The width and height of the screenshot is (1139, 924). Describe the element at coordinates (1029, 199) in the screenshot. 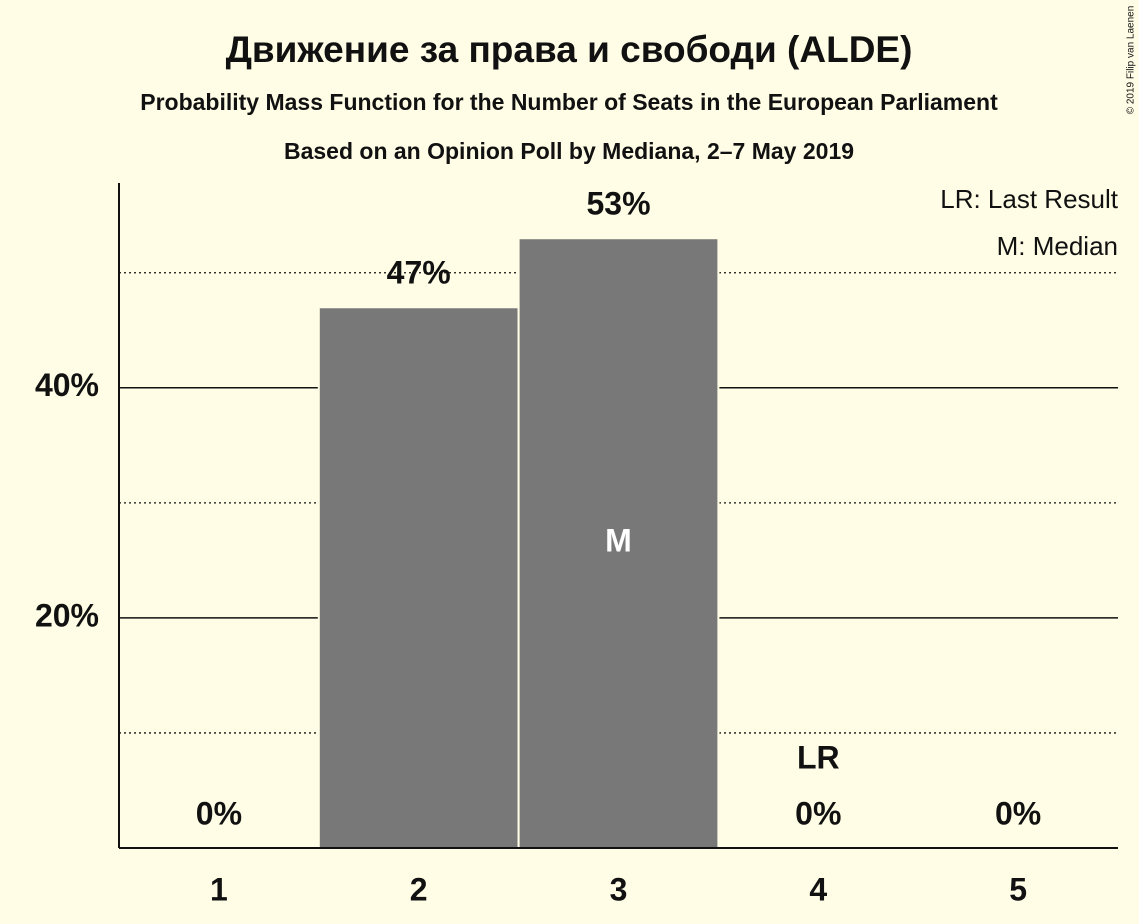

I see `legend-entry: LR: Last Result` at that location.